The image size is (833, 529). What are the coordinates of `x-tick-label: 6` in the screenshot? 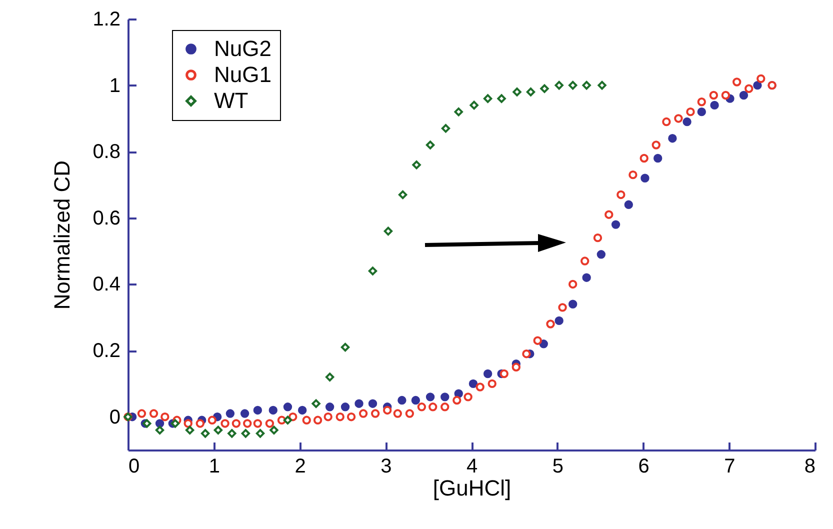 It's located at (644, 467).